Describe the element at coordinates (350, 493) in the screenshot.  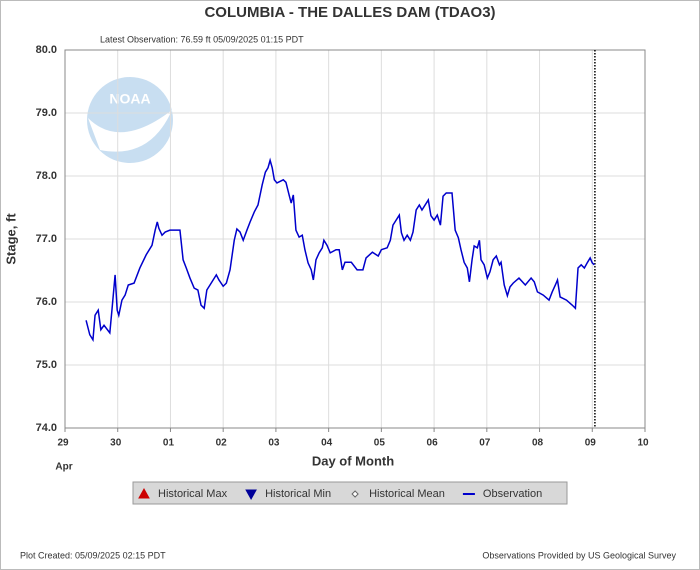
I see `legend` at that location.